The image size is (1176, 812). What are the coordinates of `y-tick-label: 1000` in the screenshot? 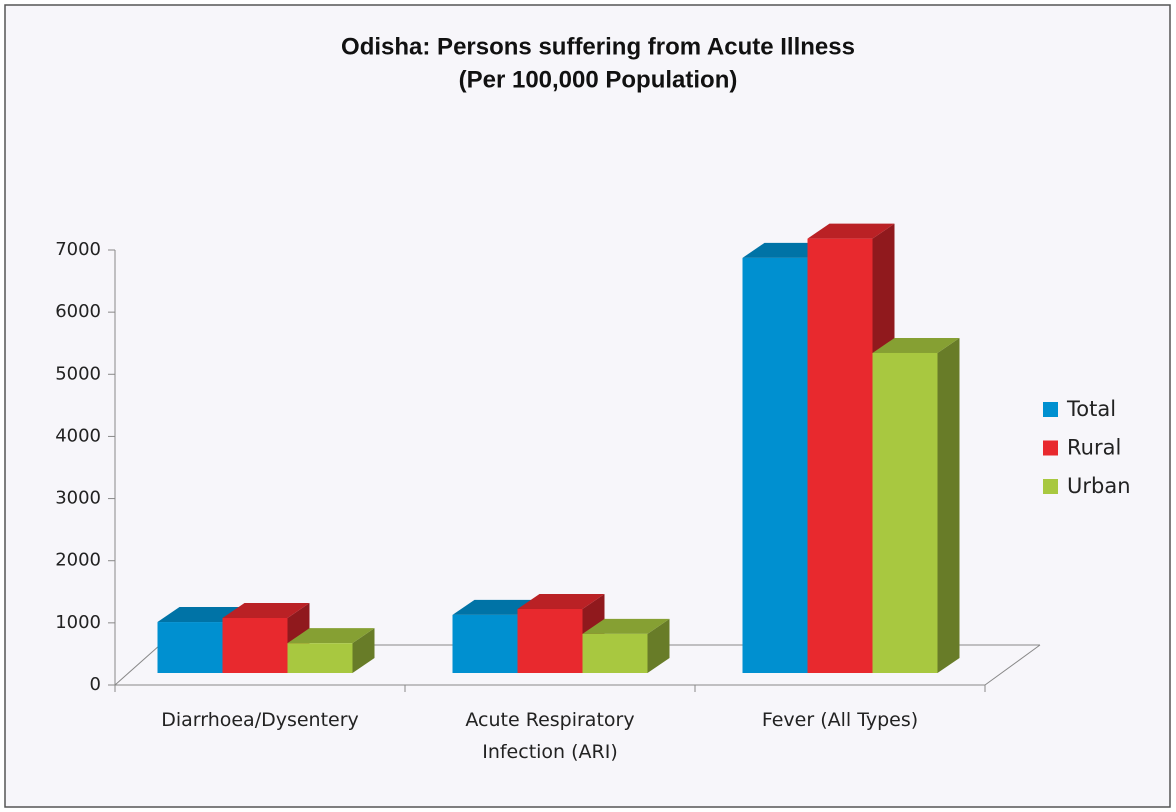 It's located at (78, 622).